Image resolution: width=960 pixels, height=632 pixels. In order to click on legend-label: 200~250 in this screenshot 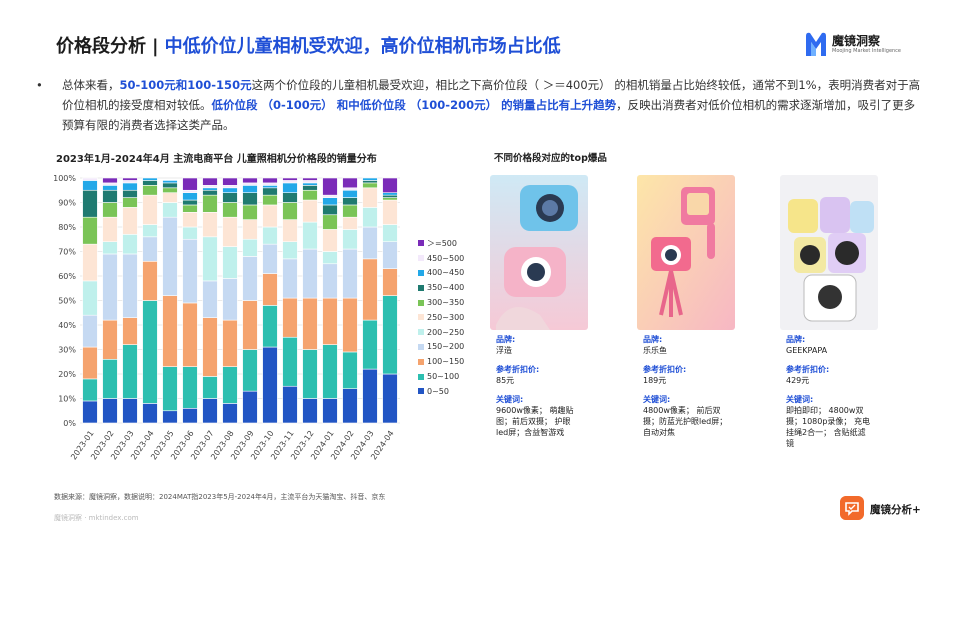, I will do `click(446, 332)`.